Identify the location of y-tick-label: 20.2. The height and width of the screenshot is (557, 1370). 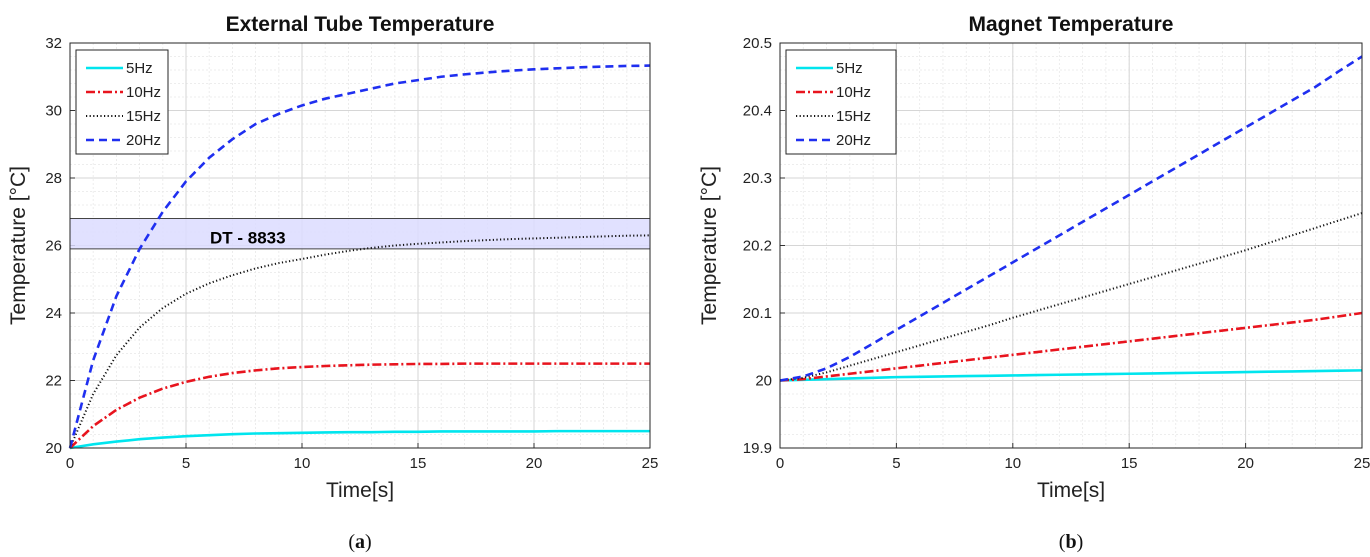
(757, 246).